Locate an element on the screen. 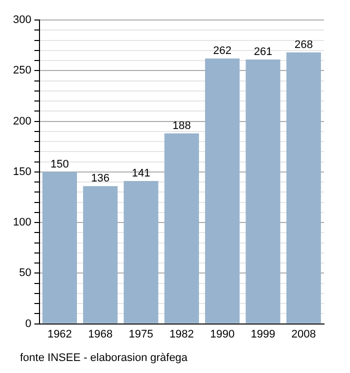  data-label: 261 is located at coordinates (263, 52).